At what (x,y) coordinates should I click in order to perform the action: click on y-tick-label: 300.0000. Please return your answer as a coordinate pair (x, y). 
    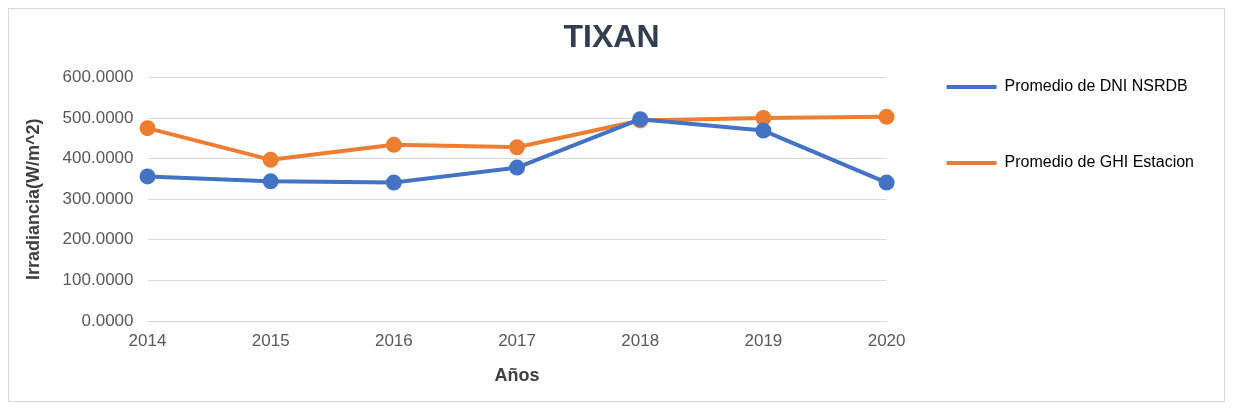
    Looking at the image, I should click on (98, 198).